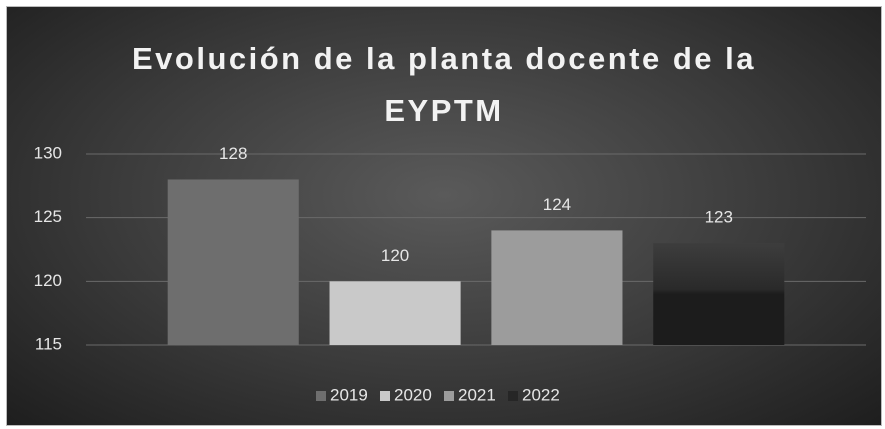 This screenshot has height=429, width=885. Describe the element at coordinates (413, 394) in the screenshot. I see `legend-label: 2020` at that location.